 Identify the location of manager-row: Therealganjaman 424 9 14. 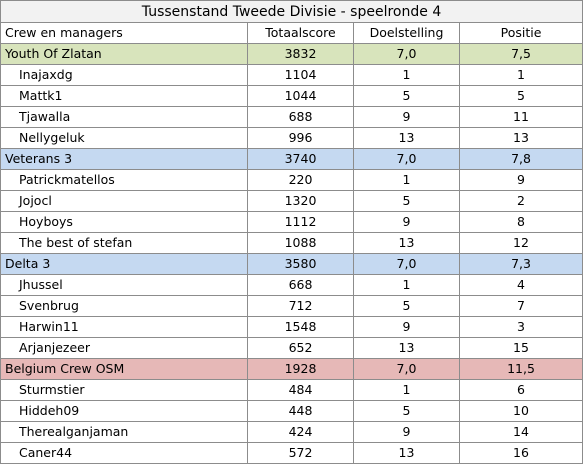
(292, 432).